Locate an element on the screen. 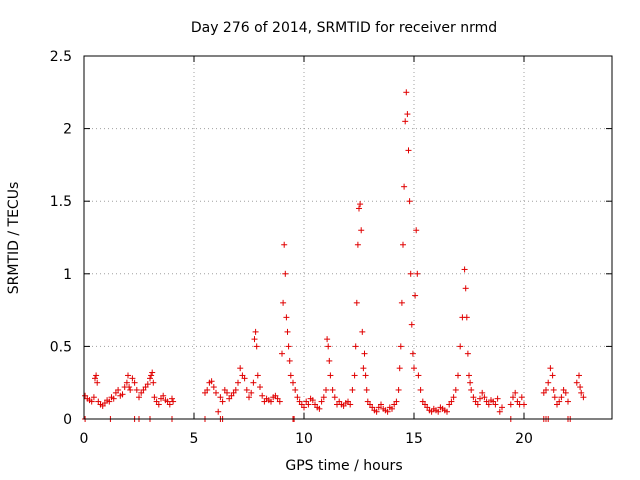 This screenshot has width=640, height=480. y-tick-label: 2 is located at coordinates (67, 130).